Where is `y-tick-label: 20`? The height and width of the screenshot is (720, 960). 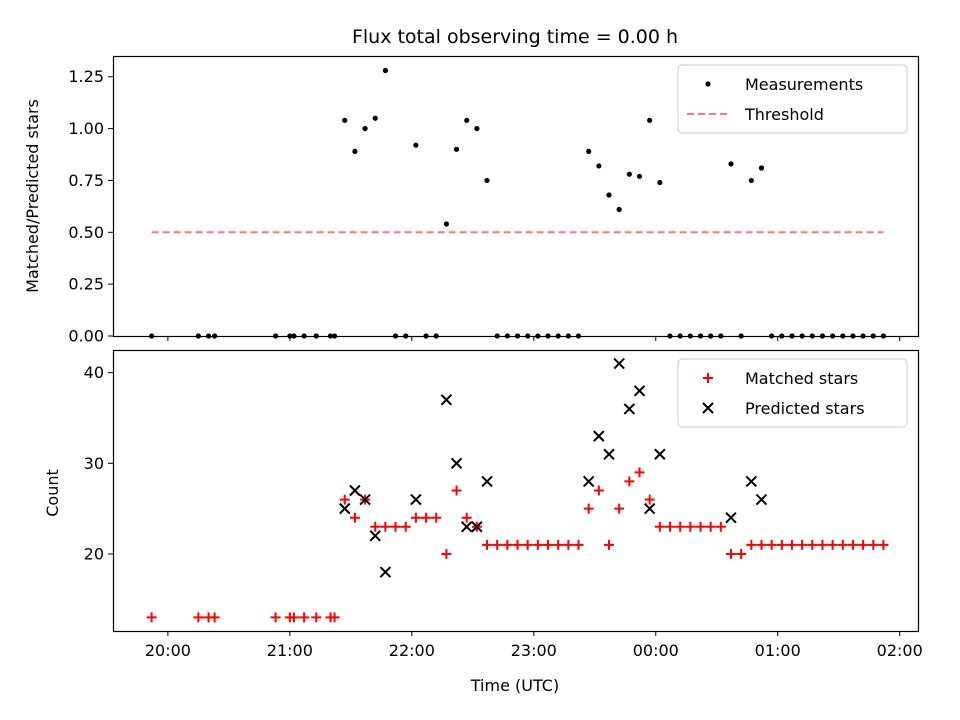
y-tick-label: 20 is located at coordinates (94, 553).